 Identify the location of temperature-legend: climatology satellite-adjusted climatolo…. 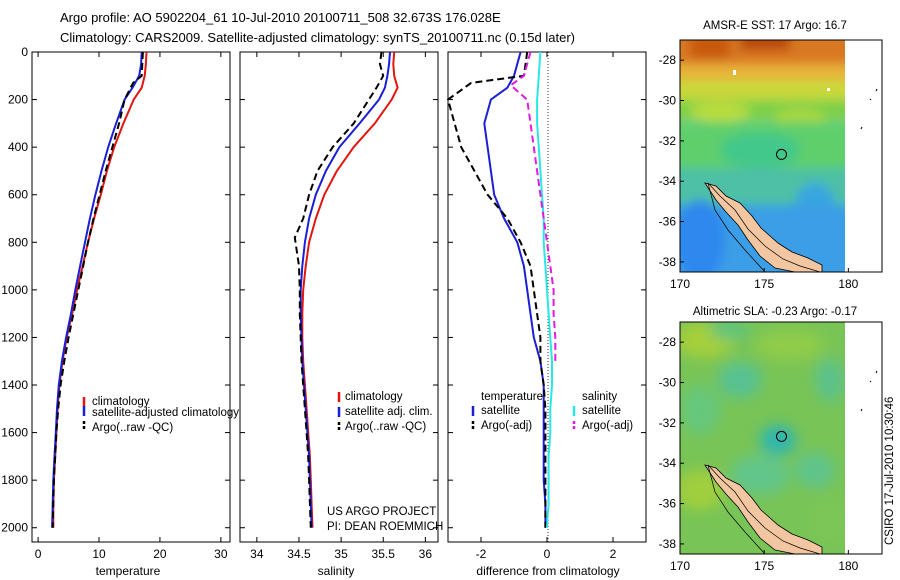
(160, 415).